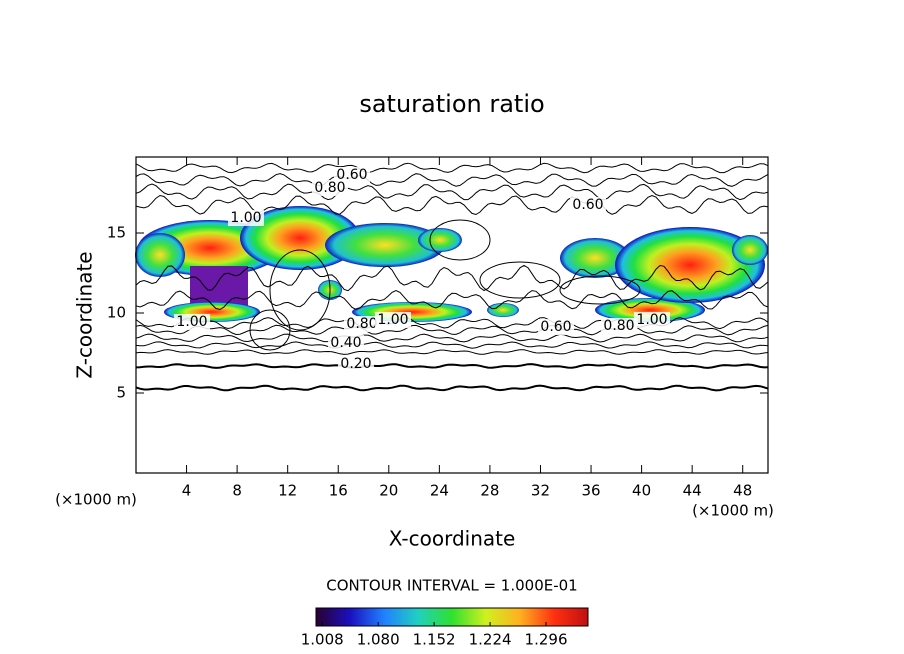 This screenshot has width=904, height=654. What do you see at coordinates (451, 104) in the screenshot?
I see `chart-title: saturation ratio` at bounding box center [451, 104].